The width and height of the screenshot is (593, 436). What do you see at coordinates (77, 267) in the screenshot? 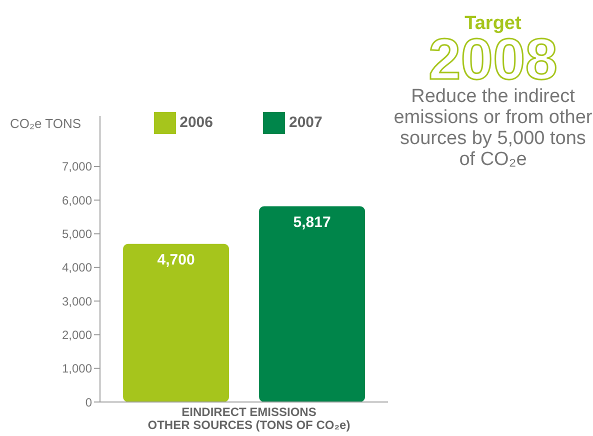
I see `y-tick-label: 4,000` at bounding box center [77, 267].